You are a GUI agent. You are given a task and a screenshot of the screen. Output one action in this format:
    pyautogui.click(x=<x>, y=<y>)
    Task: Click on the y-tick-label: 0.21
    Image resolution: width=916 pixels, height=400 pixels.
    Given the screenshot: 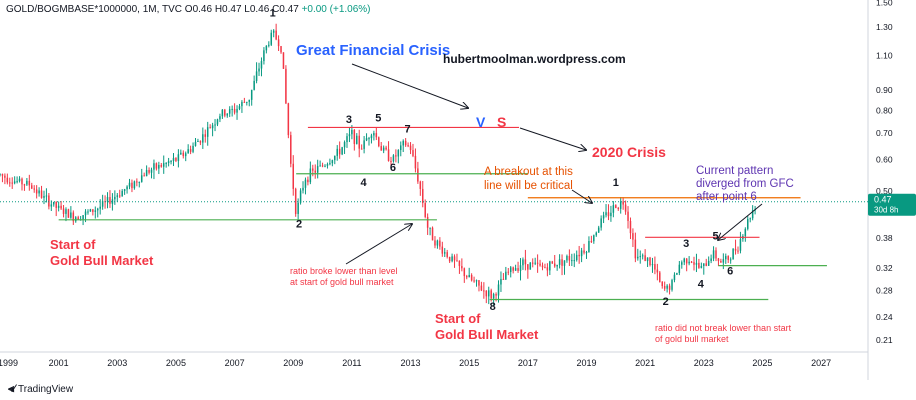 What is the action you would take?
    pyautogui.click(x=884, y=340)
    